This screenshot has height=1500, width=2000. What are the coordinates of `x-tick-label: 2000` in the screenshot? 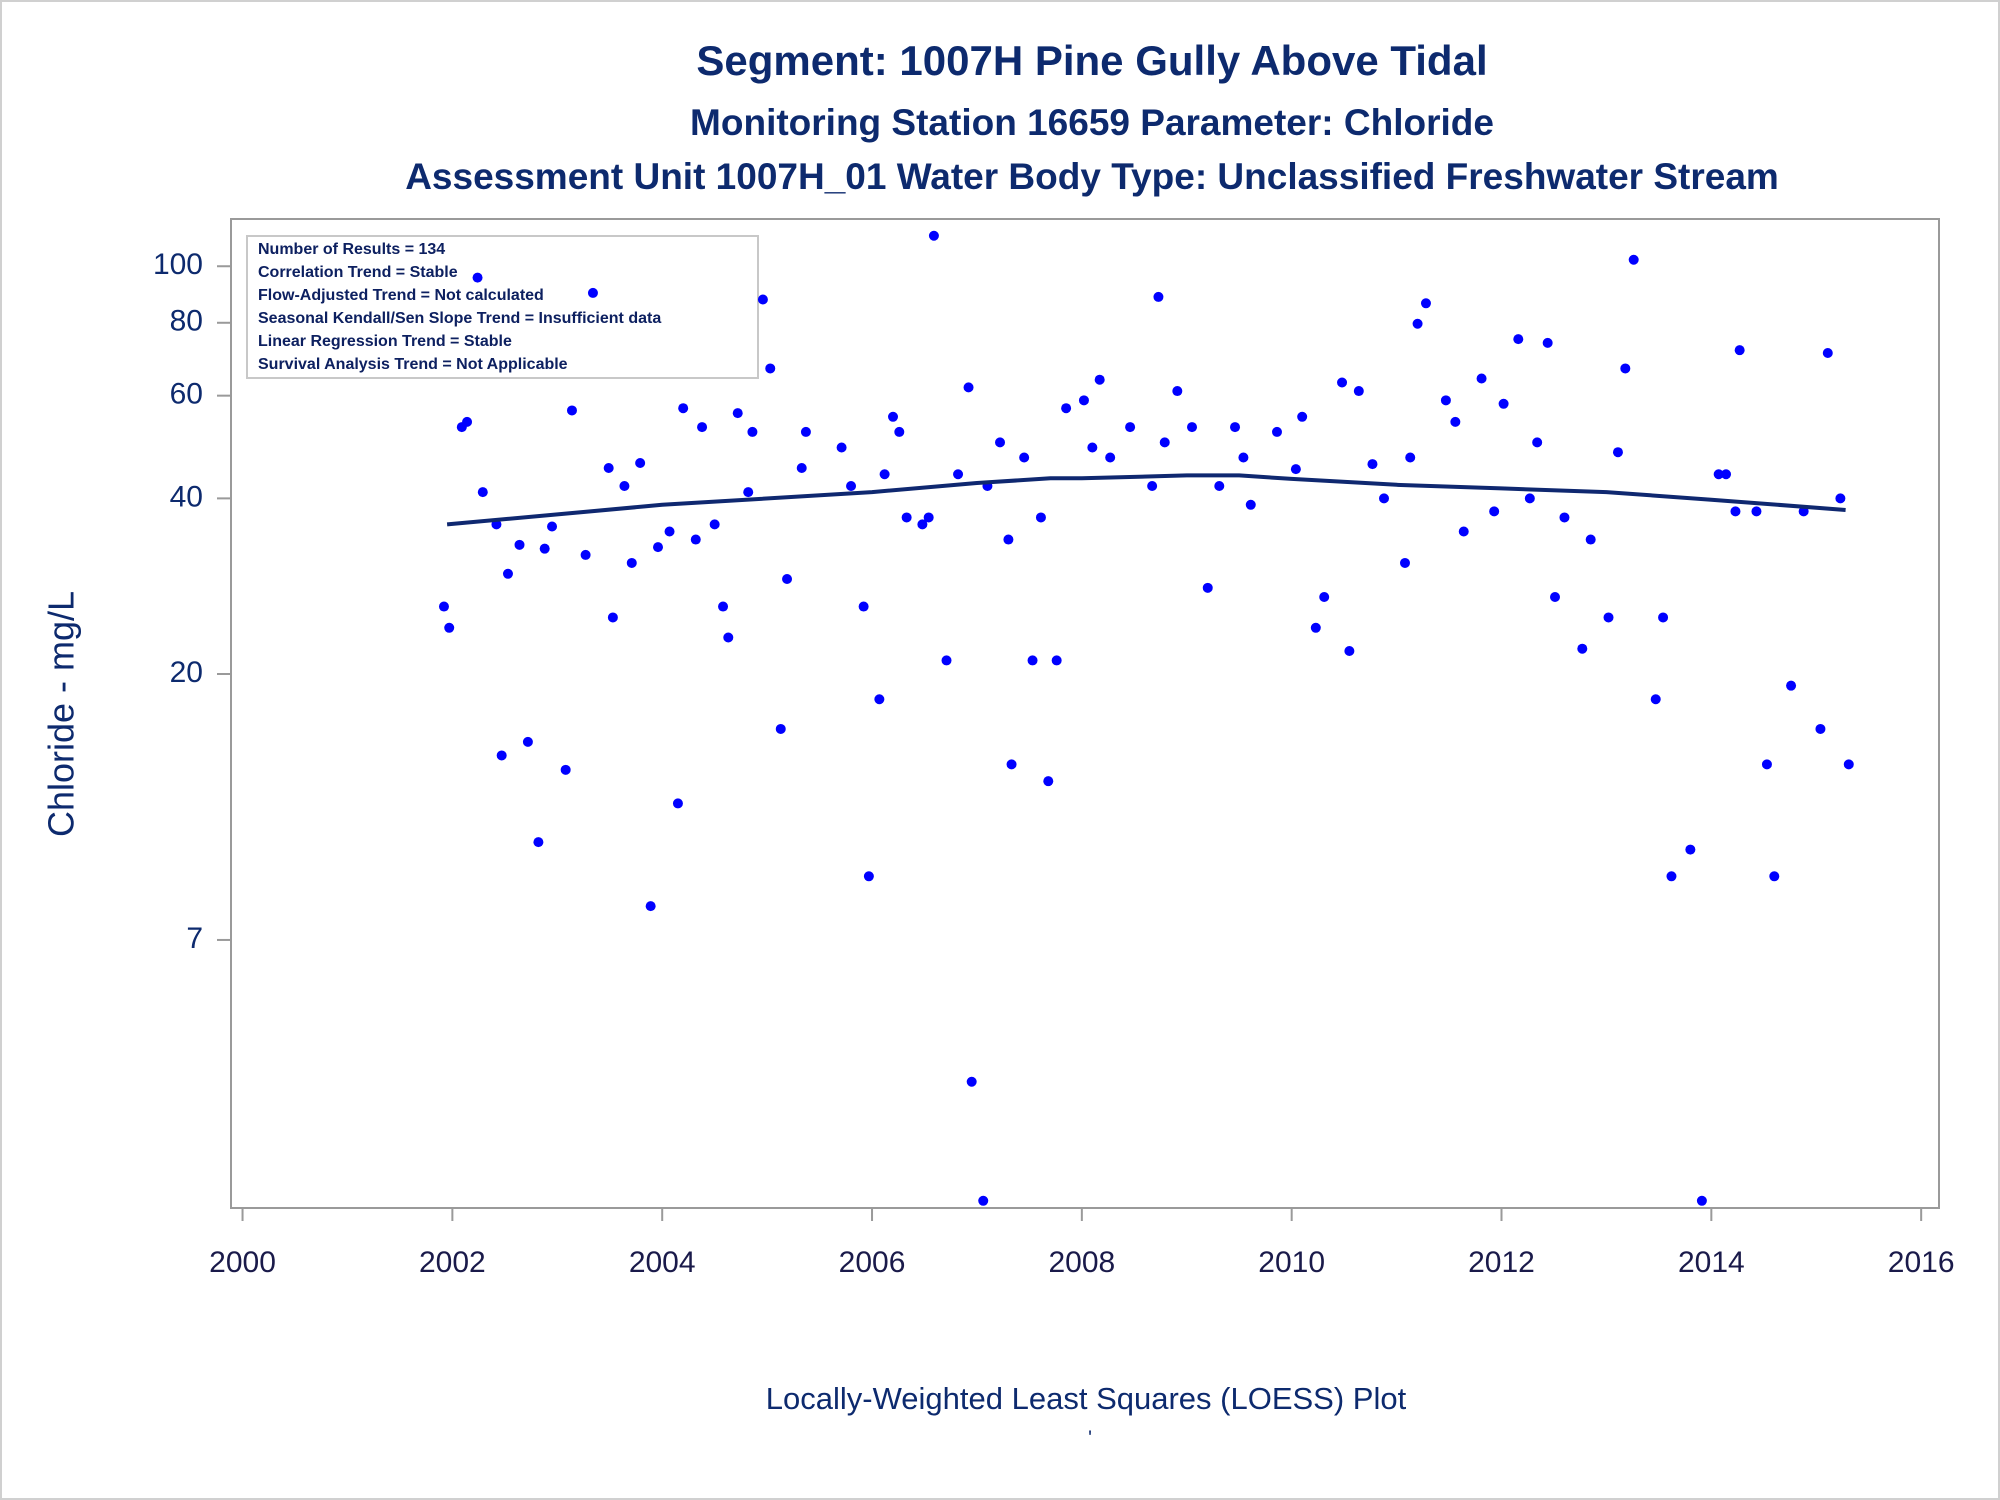 It's located at (242, 1262).